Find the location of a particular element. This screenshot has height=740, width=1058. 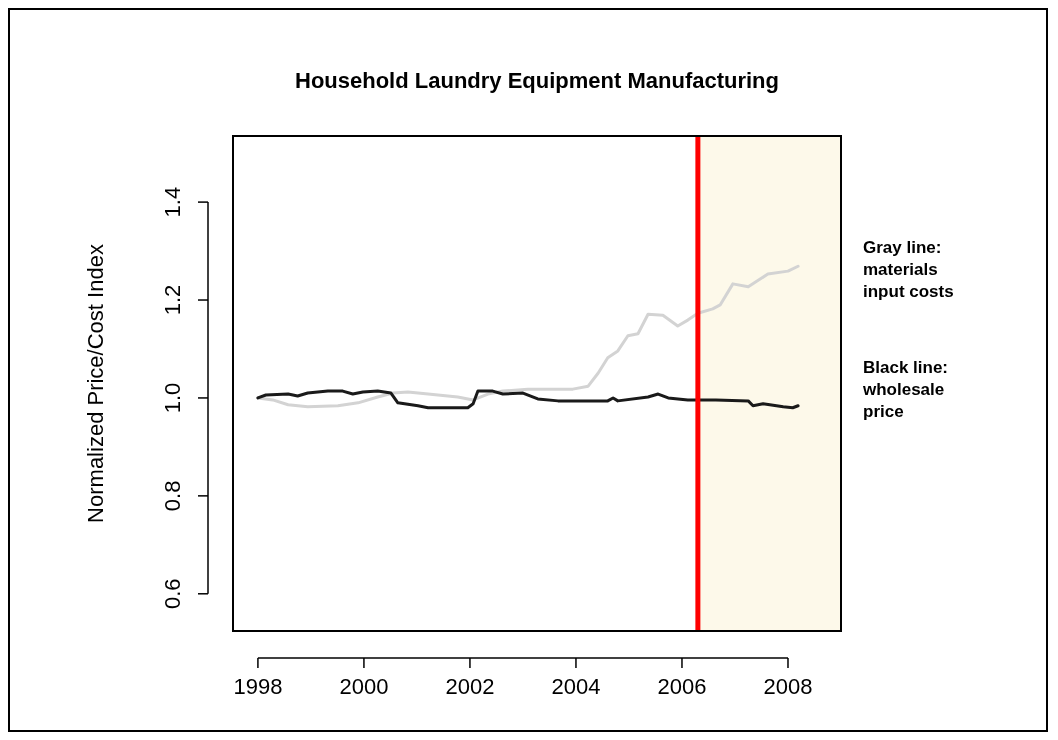

x-tick-label: 2000 is located at coordinates (364, 686).